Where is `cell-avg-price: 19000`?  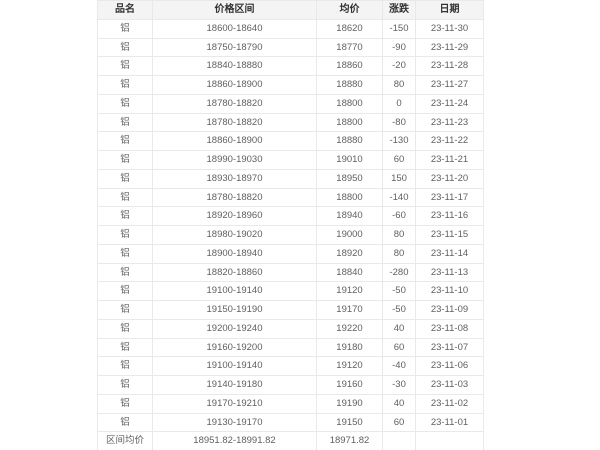 cell-avg-price: 19000 is located at coordinates (349, 235).